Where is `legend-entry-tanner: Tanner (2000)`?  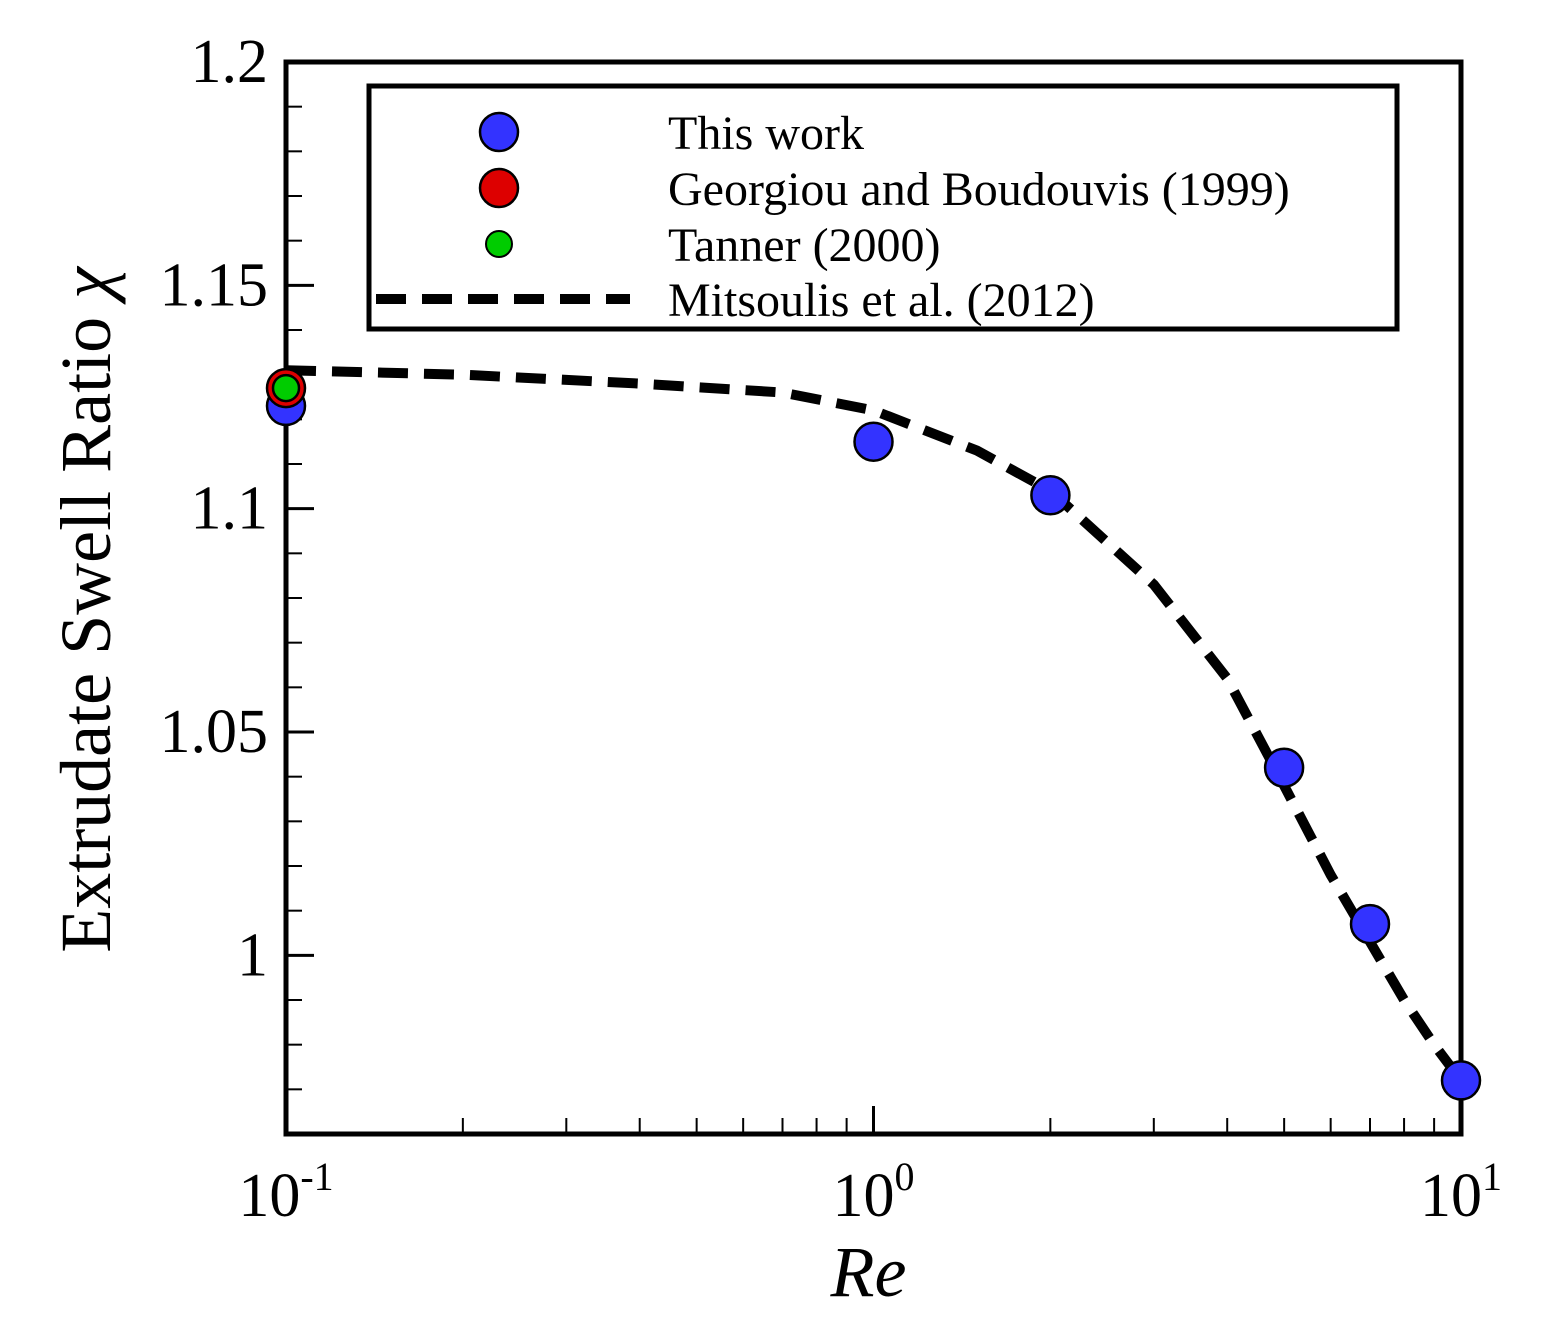 legend-entry-tanner: Tanner (2000) is located at coordinates (713, 245).